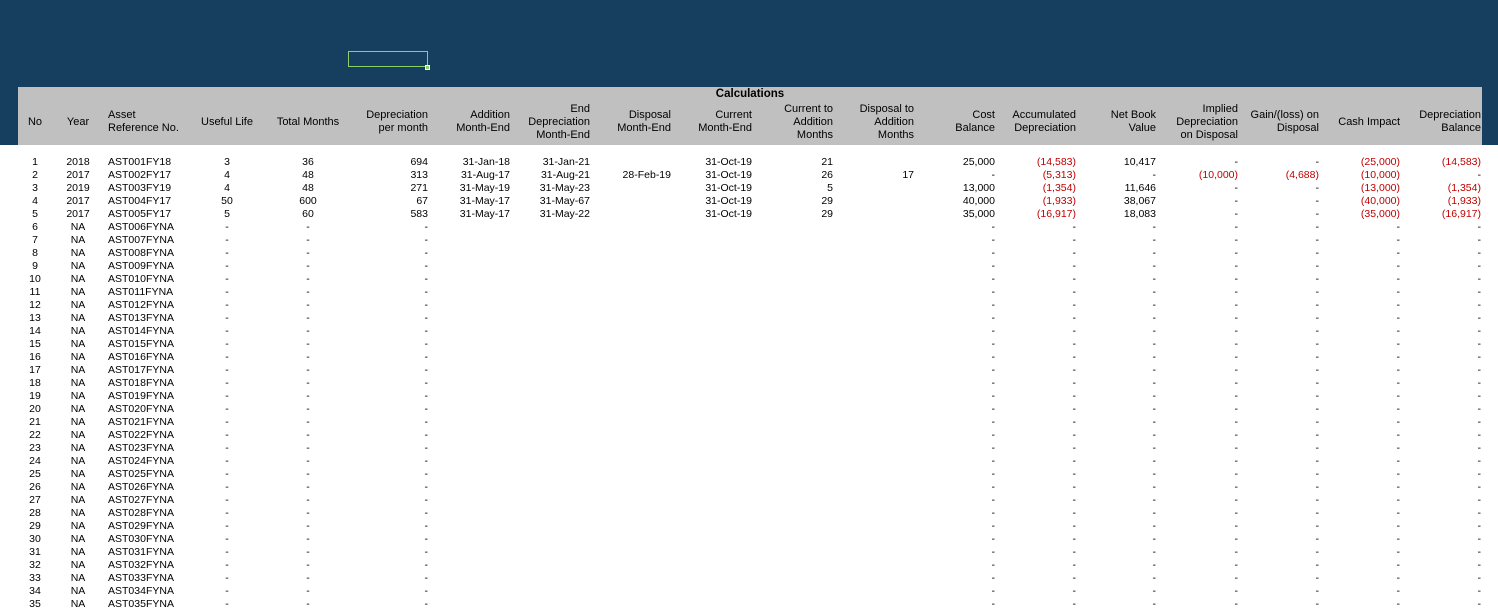 The height and width of the screenshot is (613, 1498). Describe the element at coordinates (140, 188) in the screenshot. I see `cell-ref: AST003FY19` at that location.